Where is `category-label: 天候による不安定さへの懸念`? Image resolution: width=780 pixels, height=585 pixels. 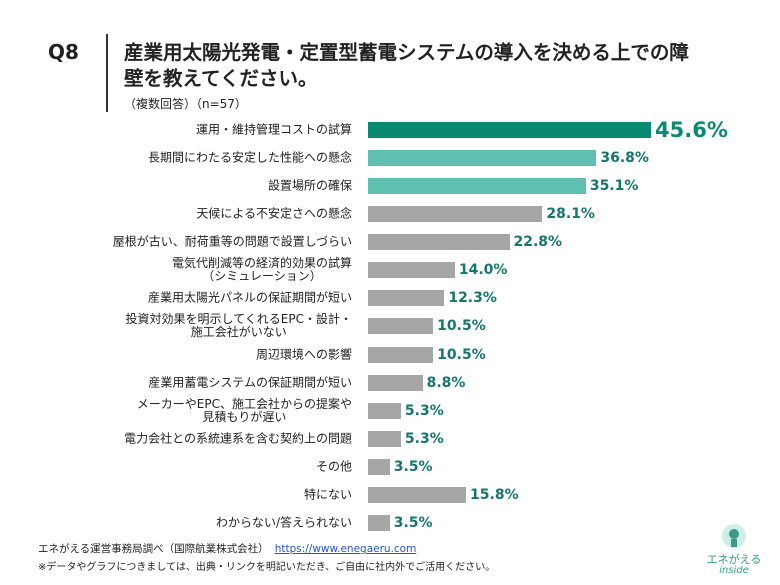 category-label: 天候による不安定さへの懸念 is located at coordinates (274, 213).